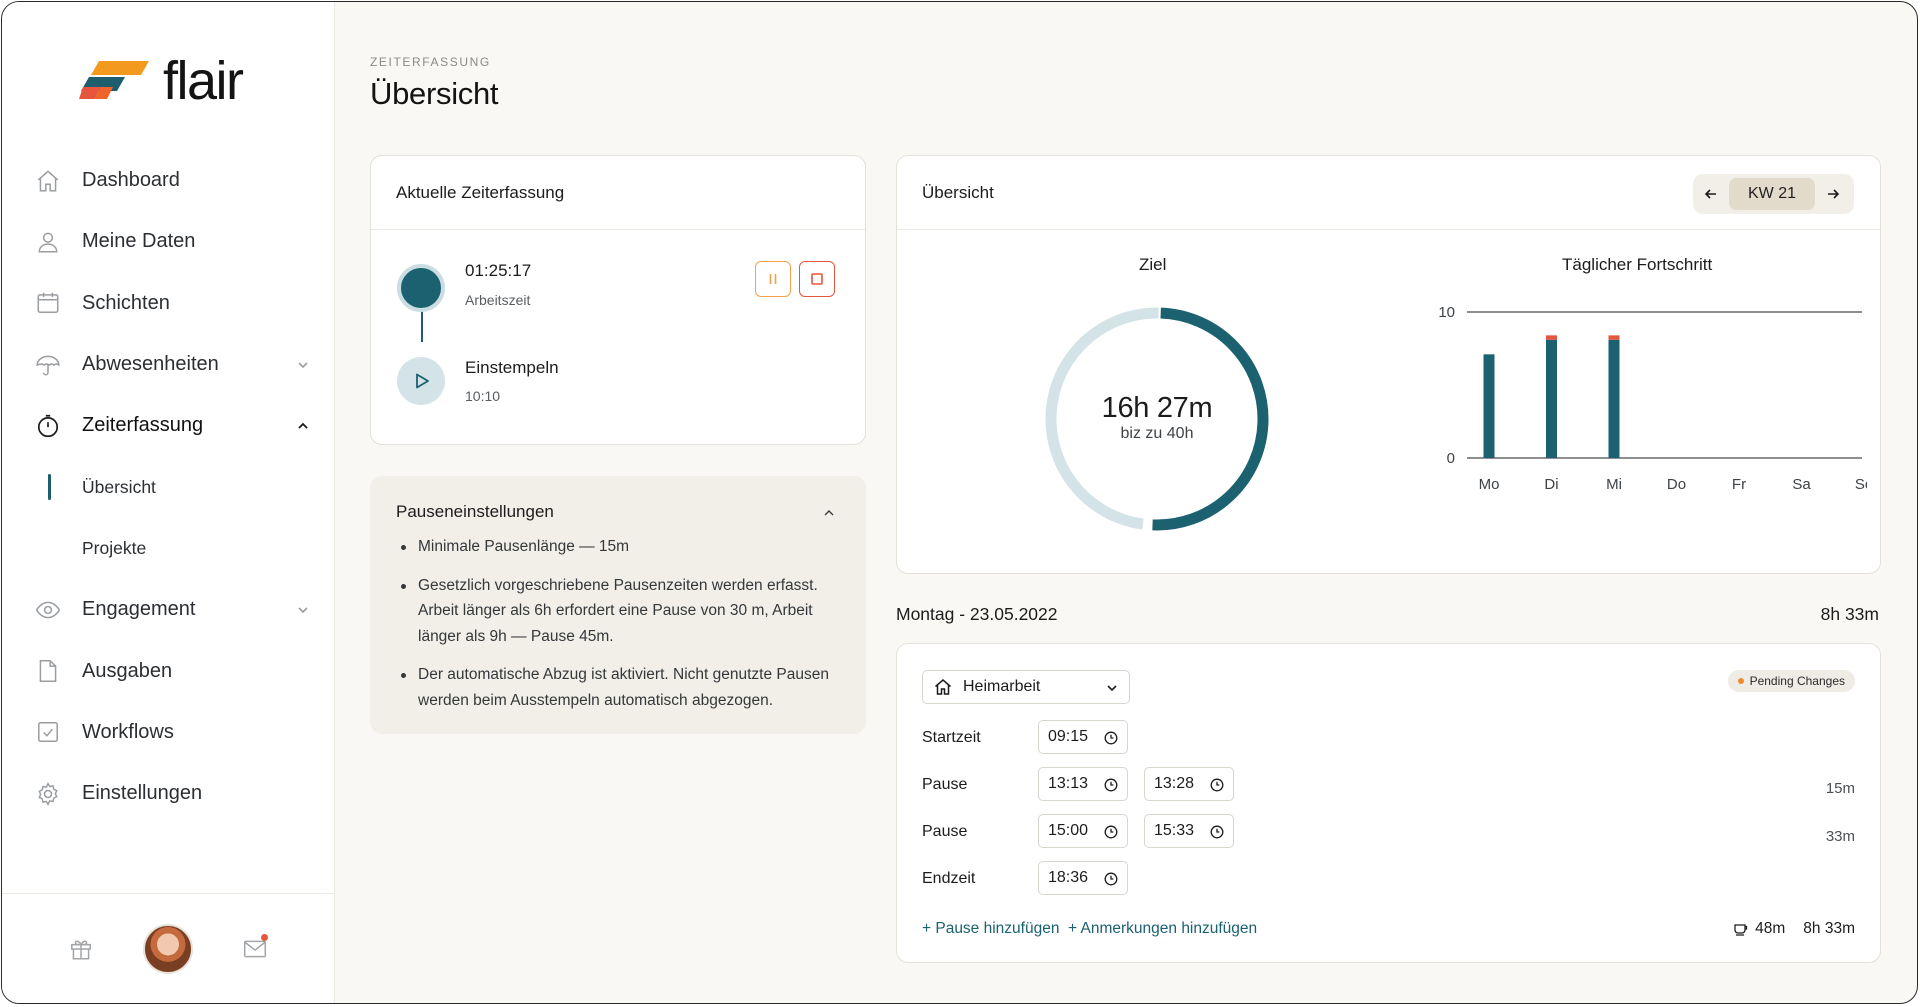  What do you see at coordinates (139, 241) in the screenshot?
I see `sidebar-item-label: Meine Daten` at bounding box center [139, 241].